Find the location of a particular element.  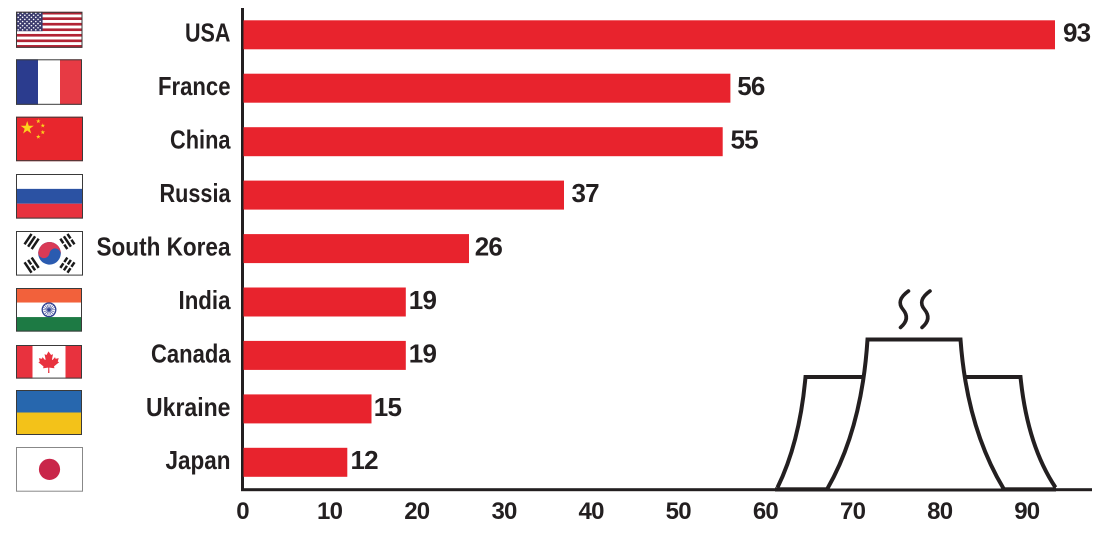

svg-text: 80 is located at coordinates (940, 511).